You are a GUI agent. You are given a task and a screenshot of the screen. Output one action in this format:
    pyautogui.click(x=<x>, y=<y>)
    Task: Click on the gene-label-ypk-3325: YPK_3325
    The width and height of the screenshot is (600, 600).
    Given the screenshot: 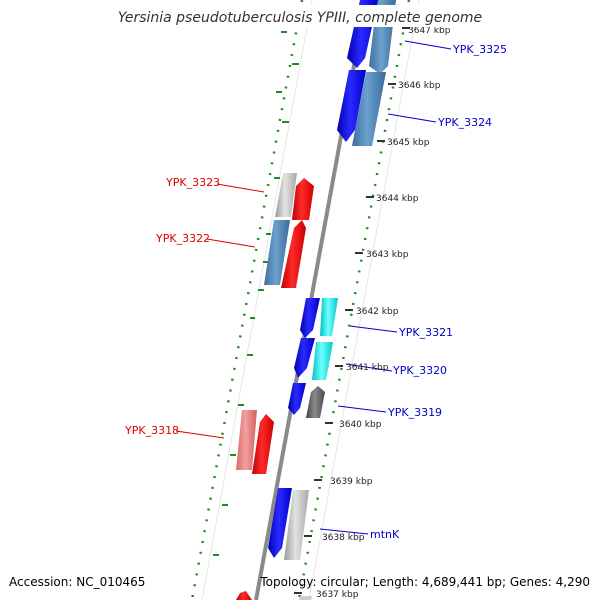 What is the action you would take?
    pyautogui.click(x=479, y=49)
    